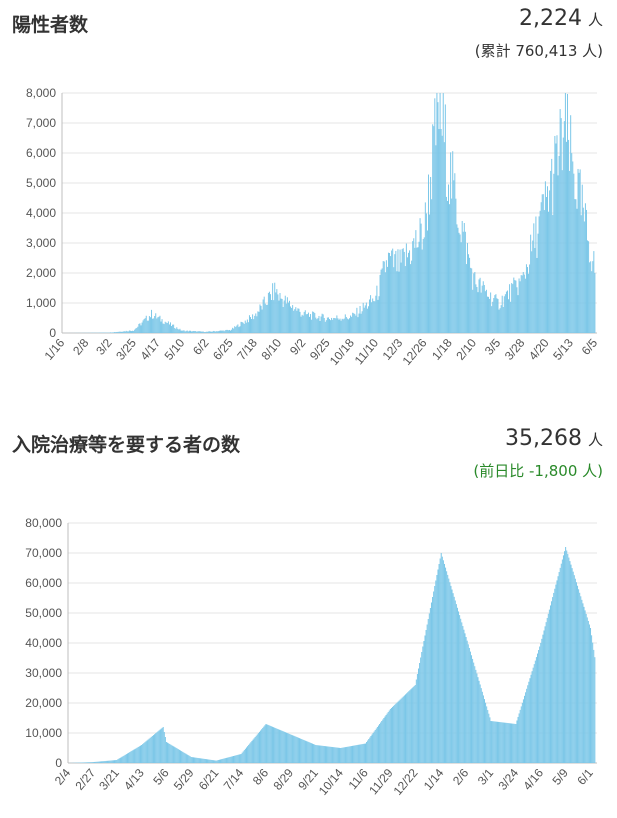  What do you see at coordinates (543, 438) in the screenshot?
I see `hospitalized-value: 35,268` at bounding box center [543, 438].